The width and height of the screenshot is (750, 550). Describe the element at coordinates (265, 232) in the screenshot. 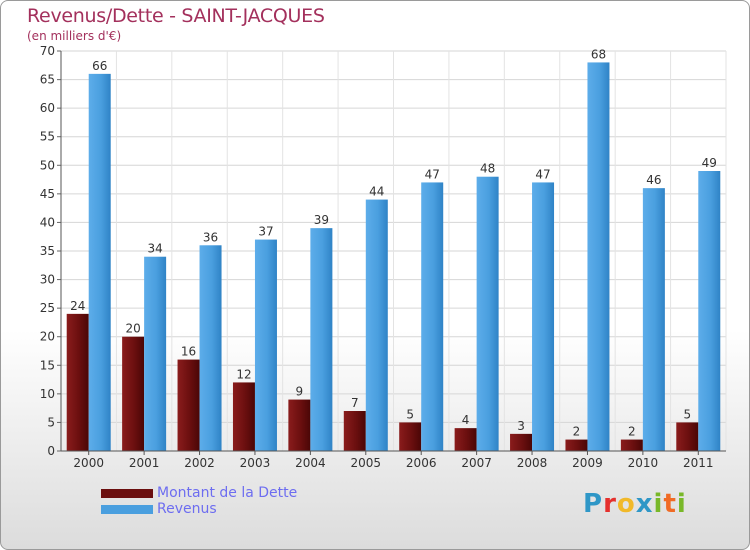

I see `data-label-revenus: 37` at that location.